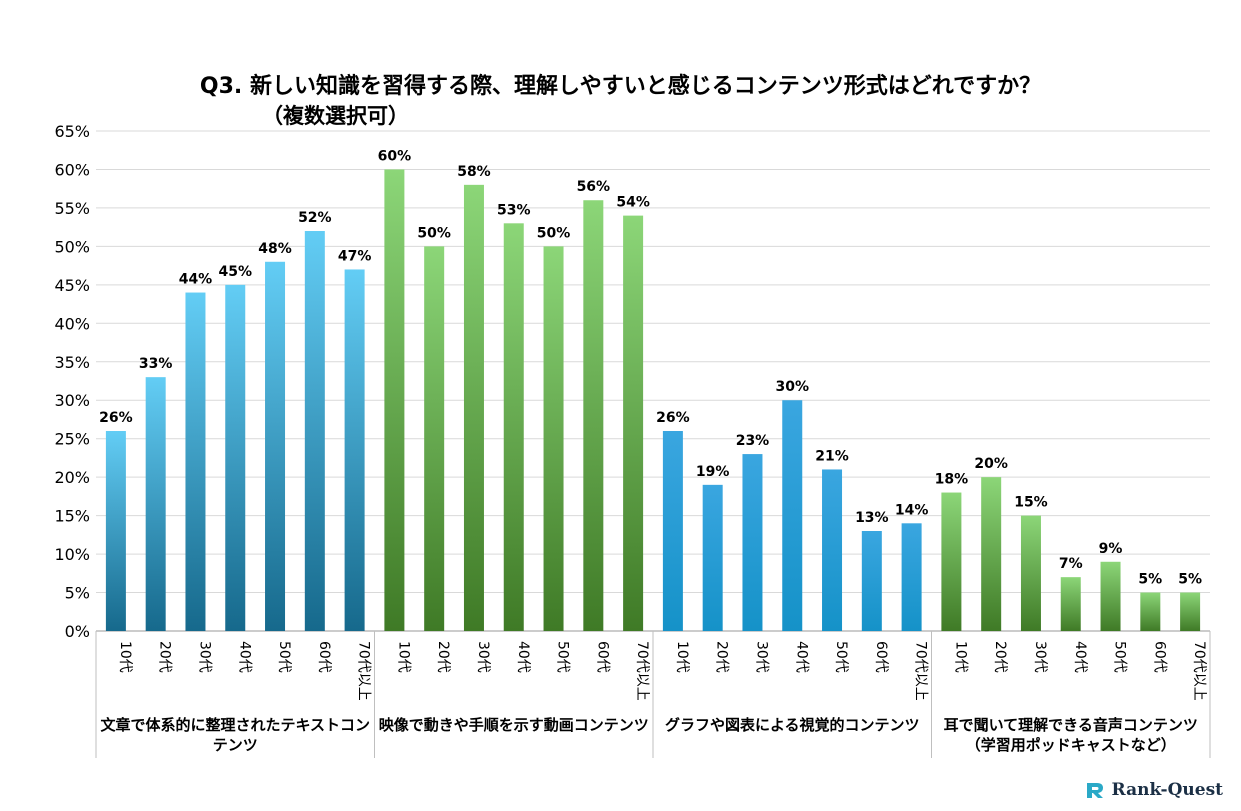 This screenshot has height=811, width=1241. I want to click on data-label: 48%, so click(275, 249).